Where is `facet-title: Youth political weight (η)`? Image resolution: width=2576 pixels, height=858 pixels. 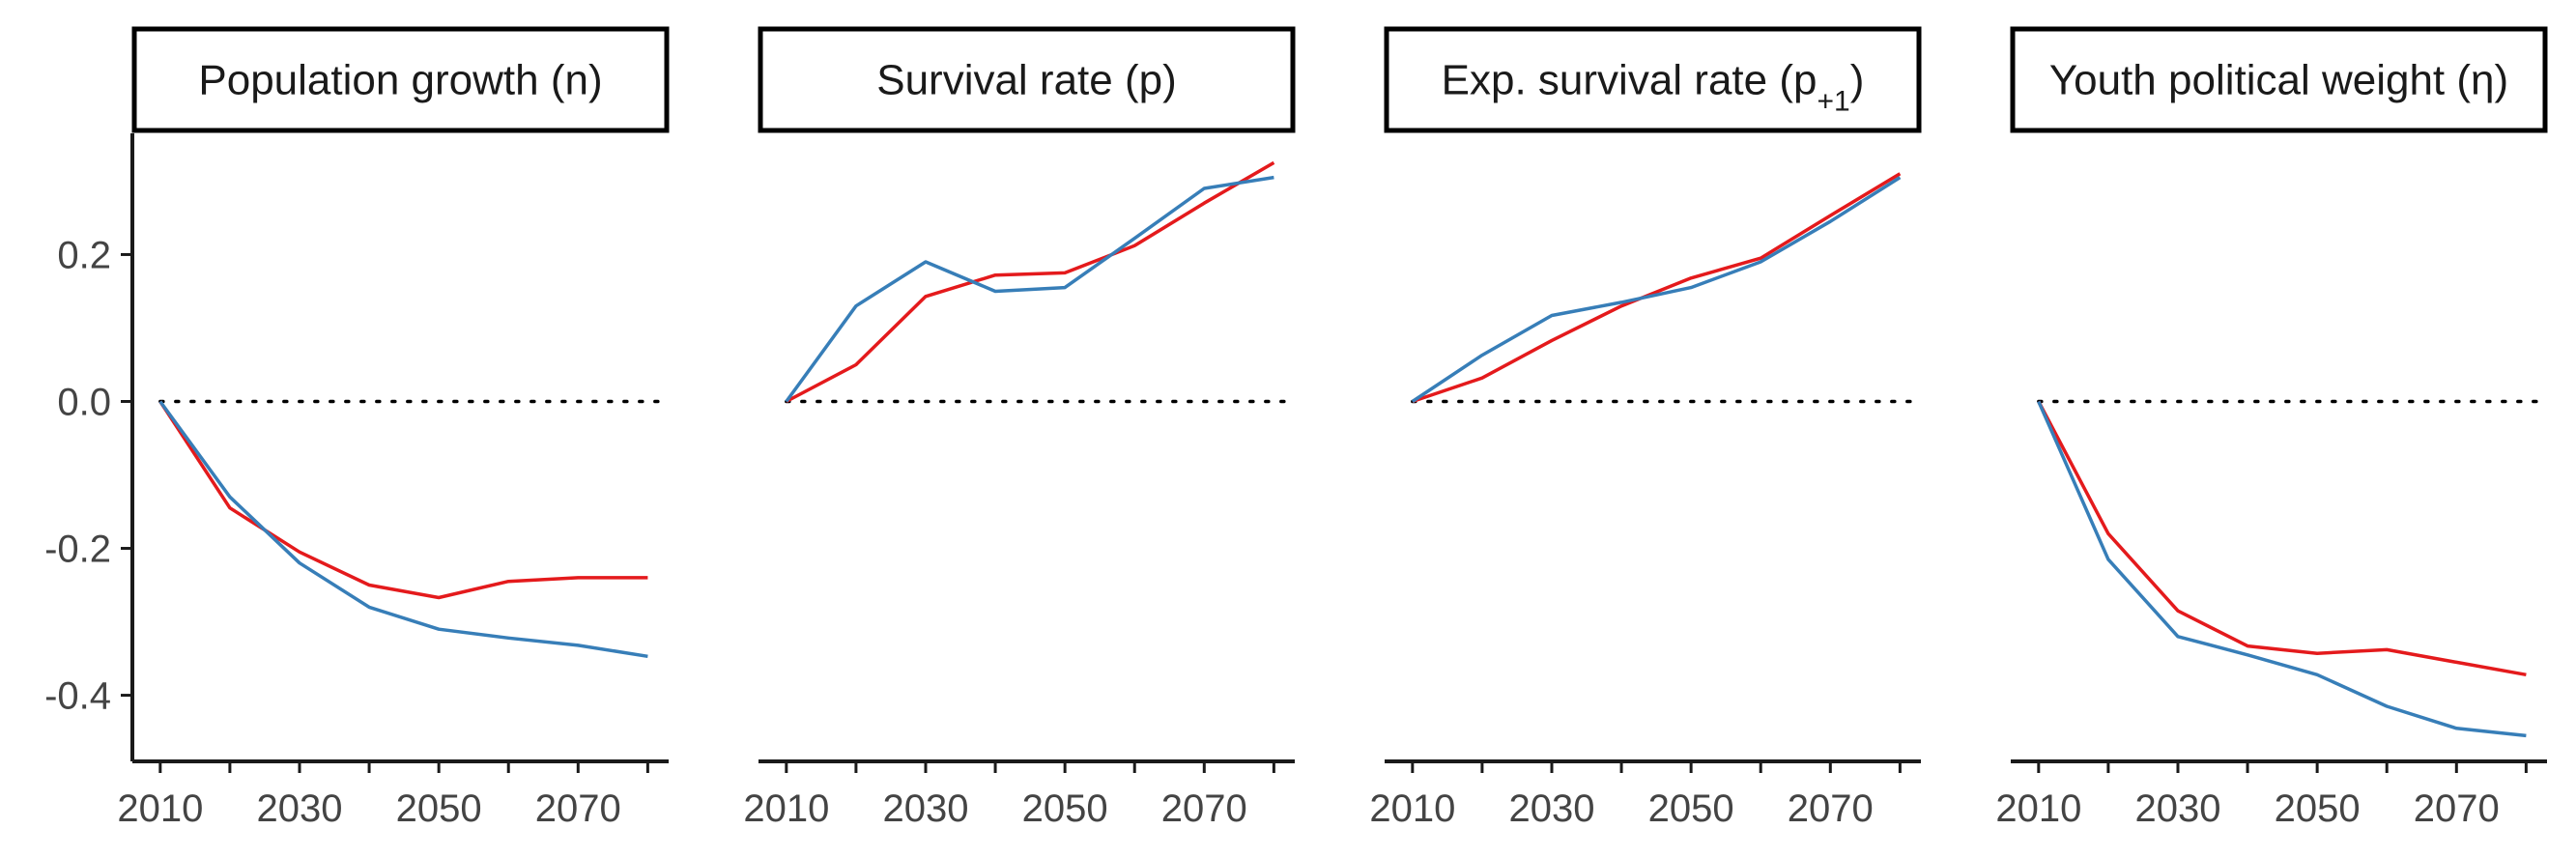
facet-title: Youth political weight (η) is located at coordinates (2279, 80).